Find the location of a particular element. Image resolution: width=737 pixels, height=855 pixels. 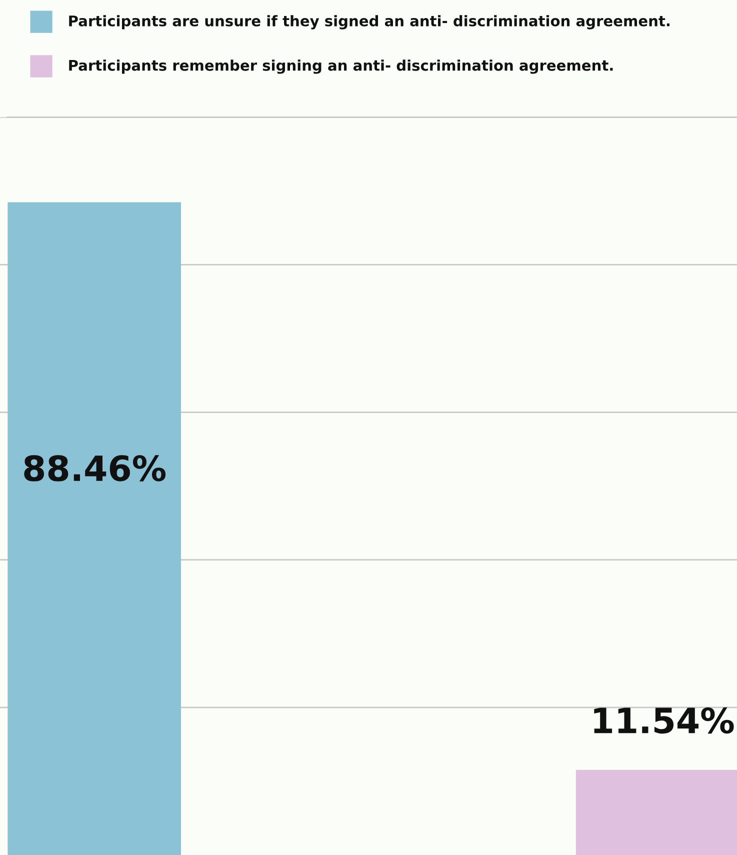

text: Participants remember signing an anti- discrimination agreement. is located at coordinates (341, 67).